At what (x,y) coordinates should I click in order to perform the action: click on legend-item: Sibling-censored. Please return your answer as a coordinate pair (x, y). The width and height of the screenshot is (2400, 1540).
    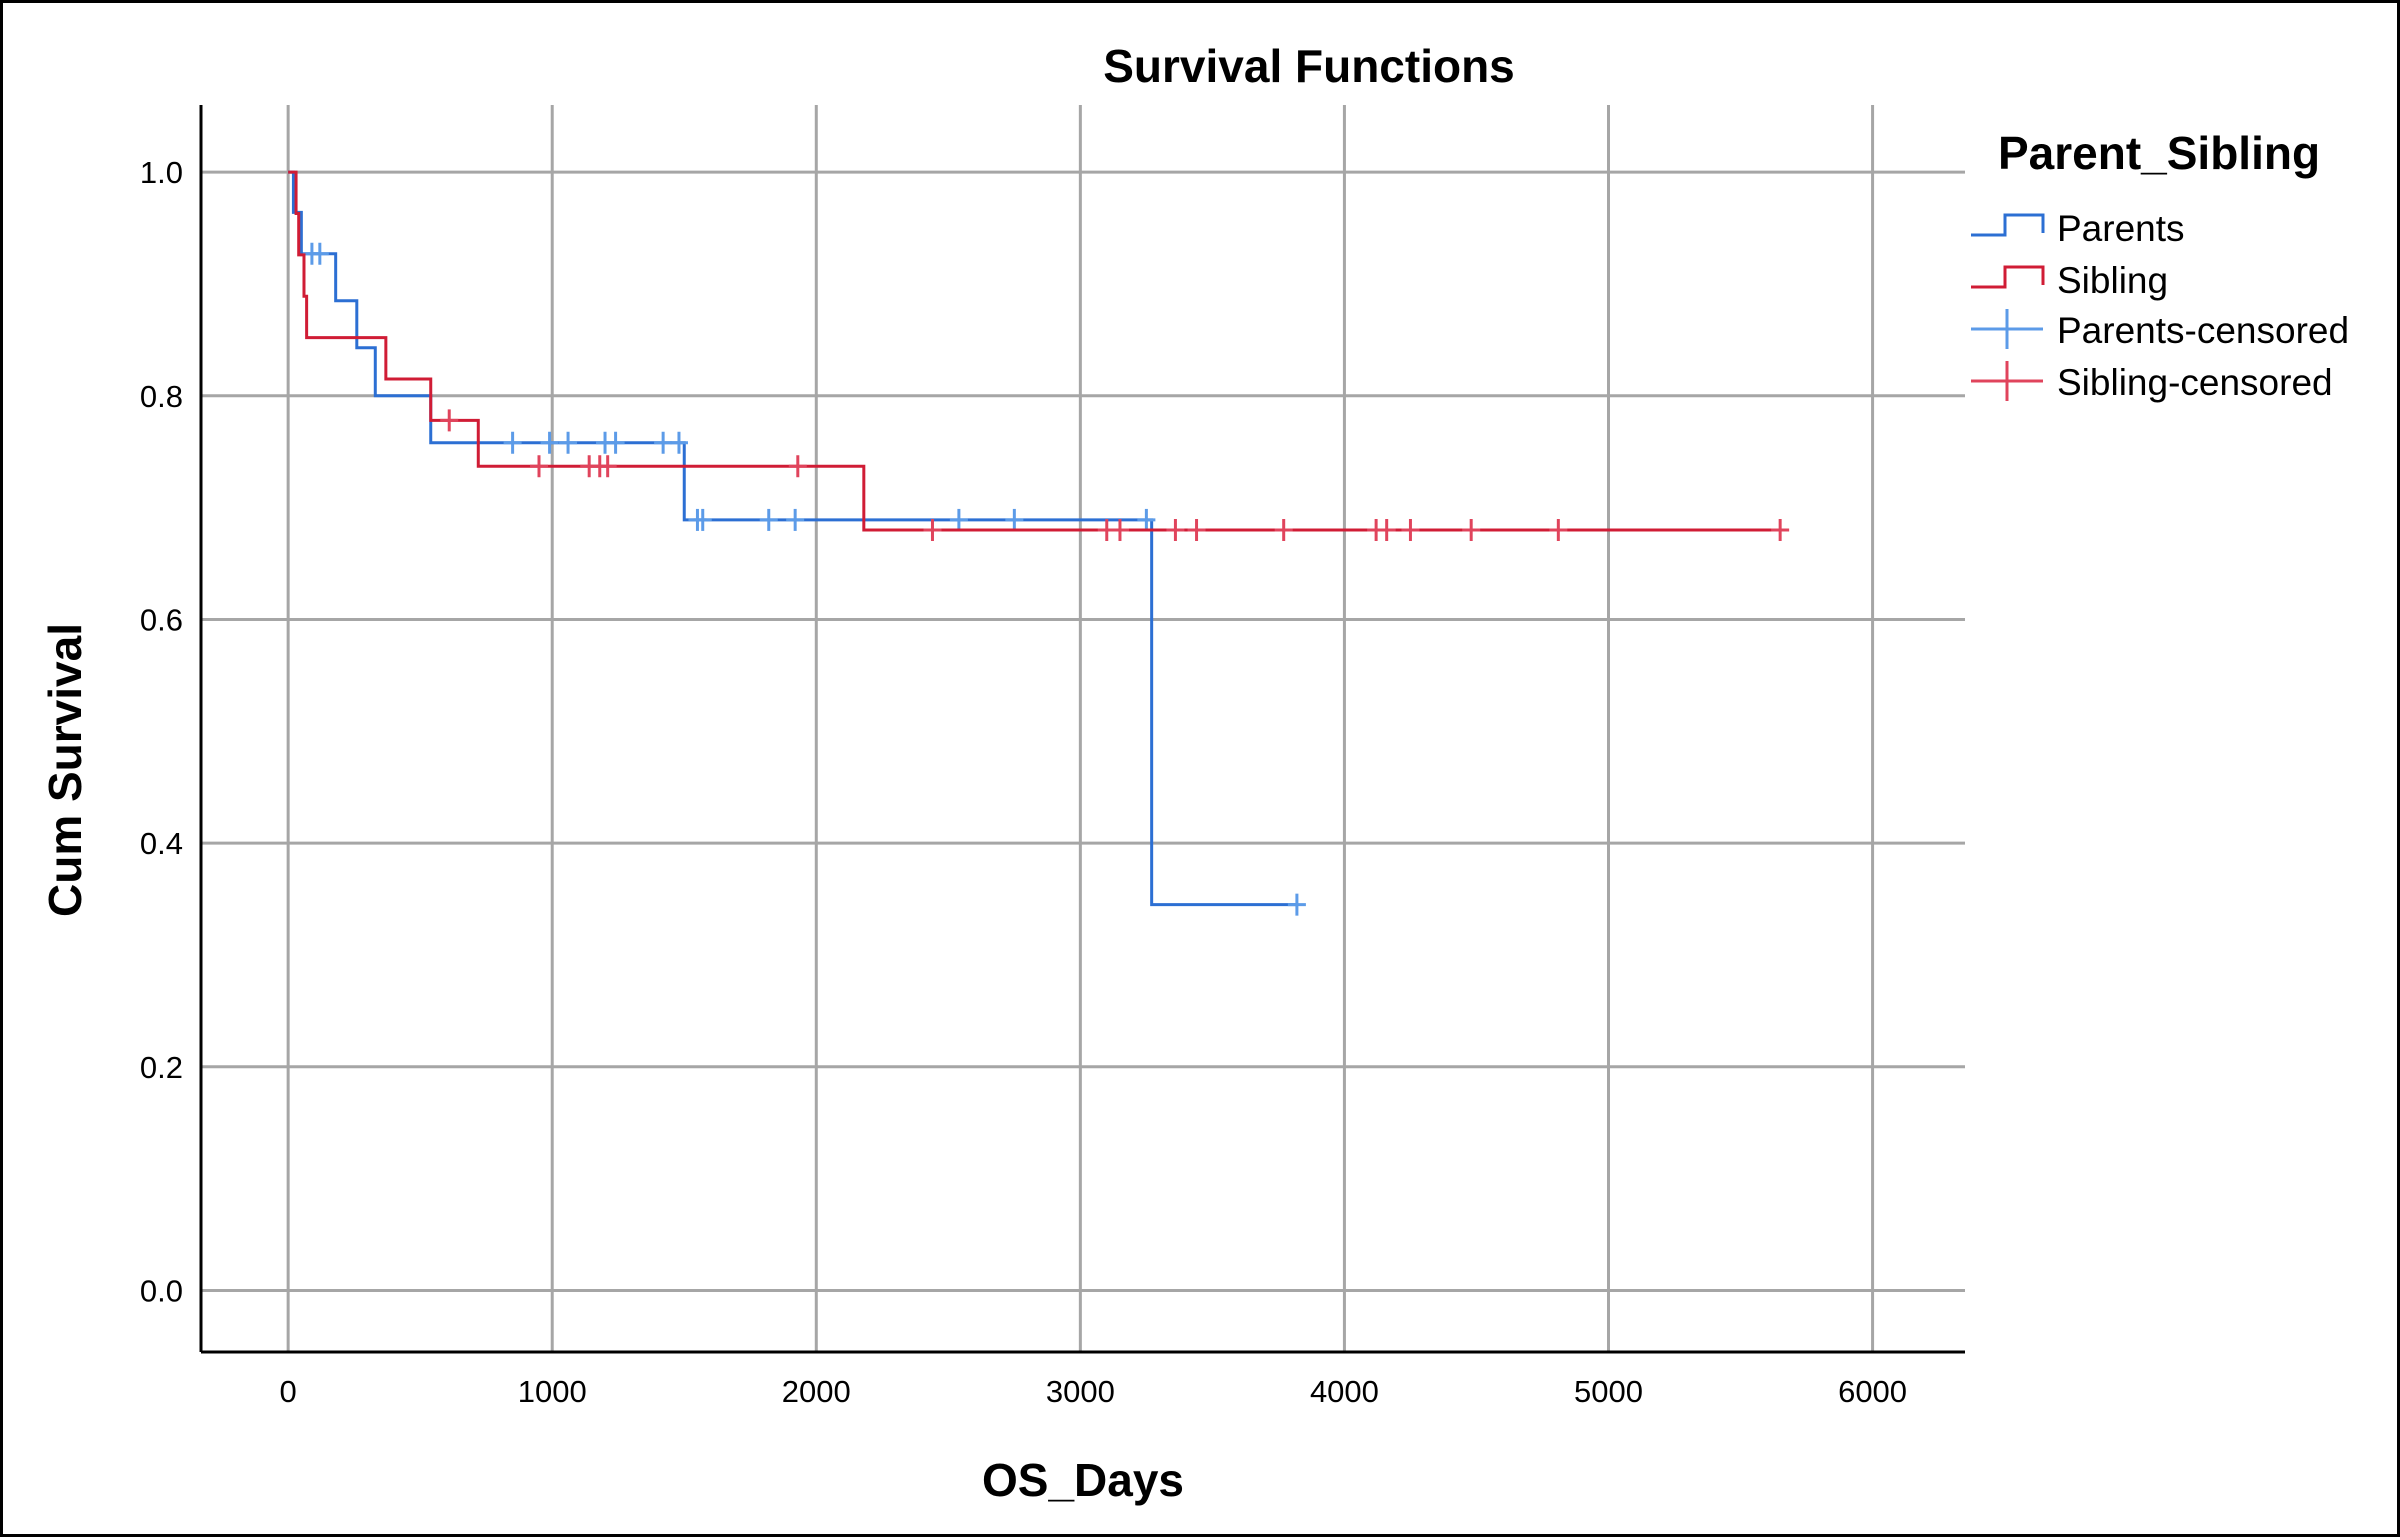
    Looking at the image, I should click on (2152, 382).